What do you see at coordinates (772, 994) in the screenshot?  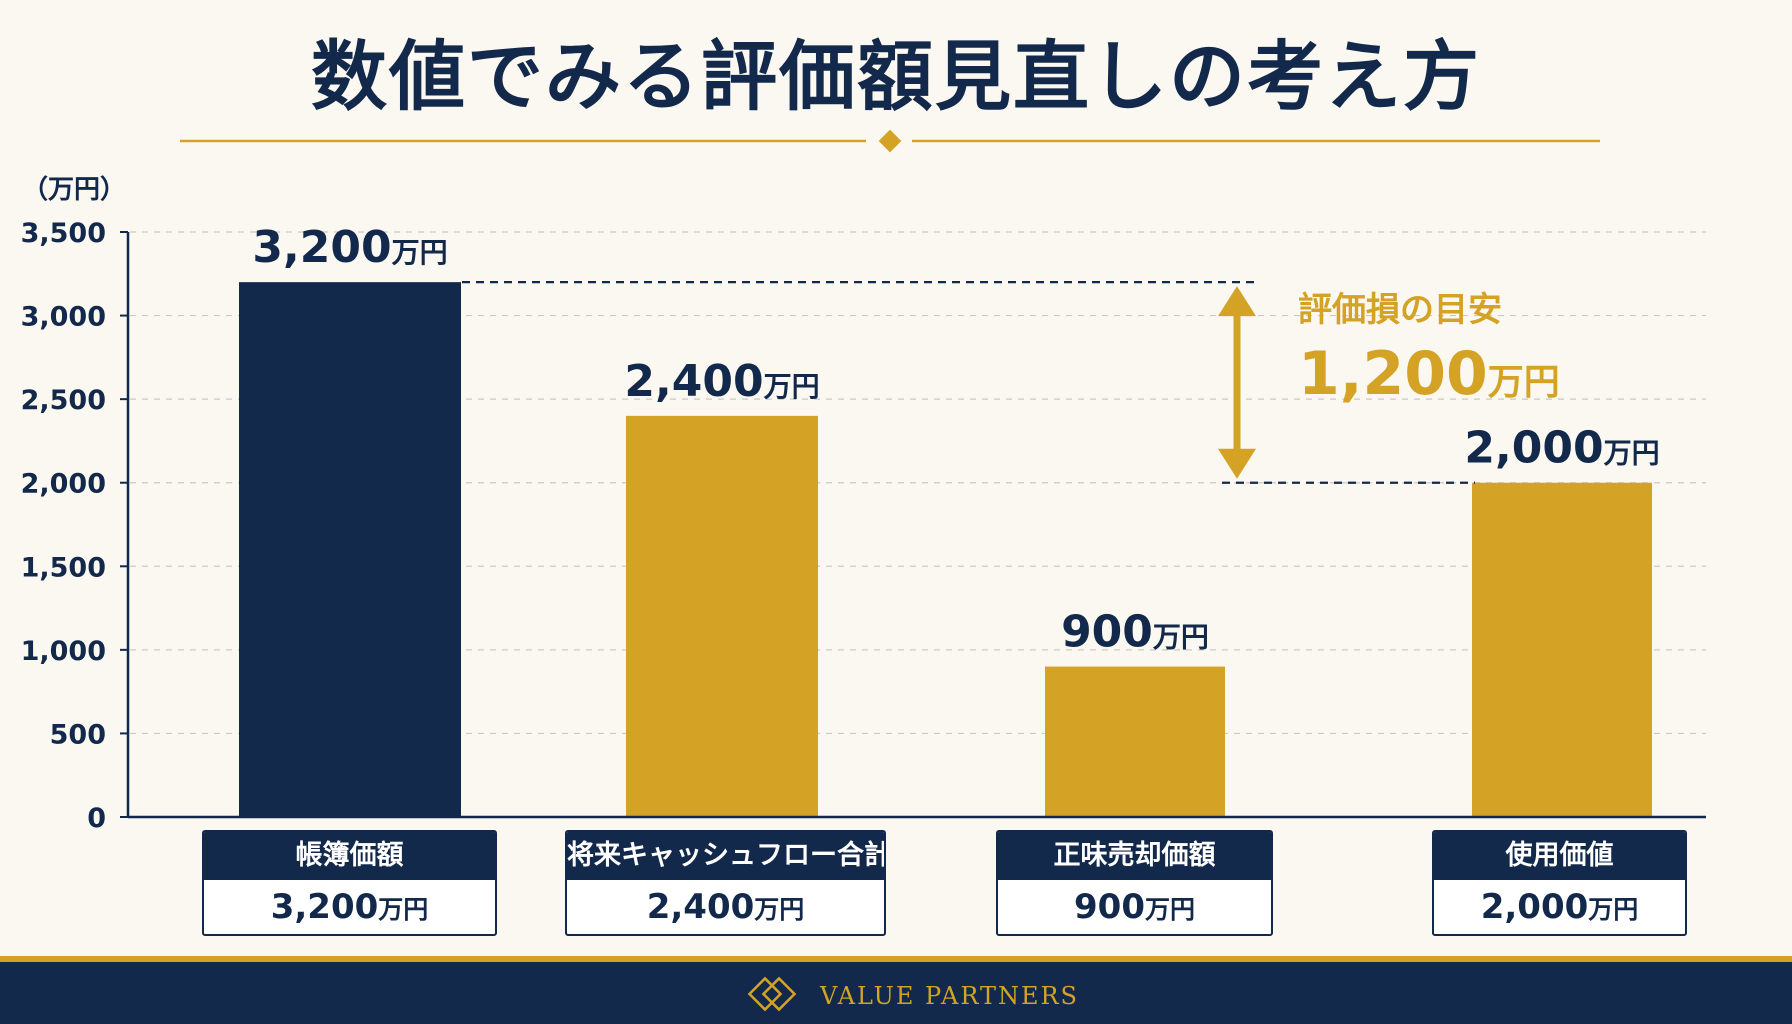 I see `brand-logo-icon` at bounding box center [772, 994].